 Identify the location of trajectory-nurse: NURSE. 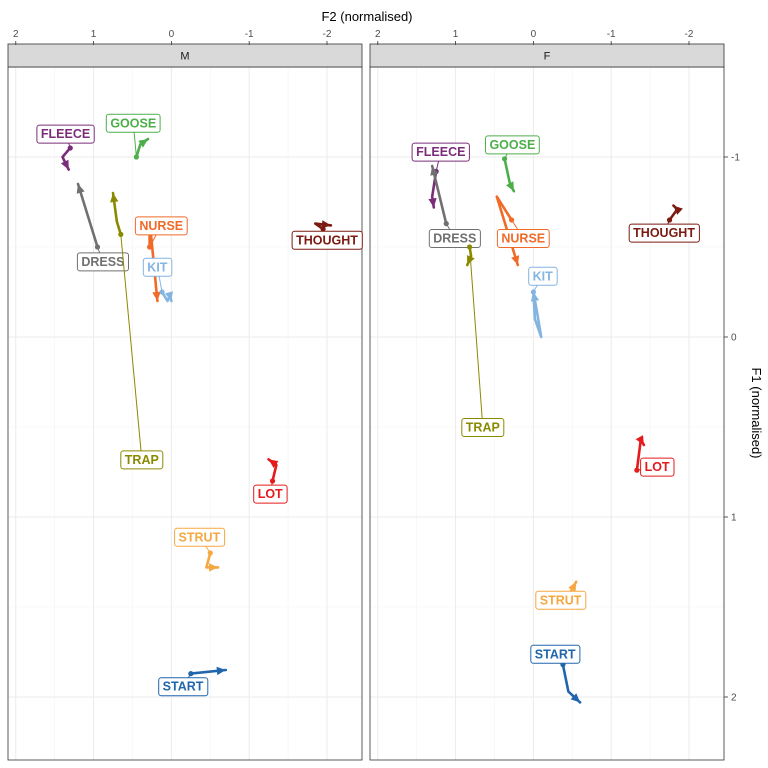
(161, 259).